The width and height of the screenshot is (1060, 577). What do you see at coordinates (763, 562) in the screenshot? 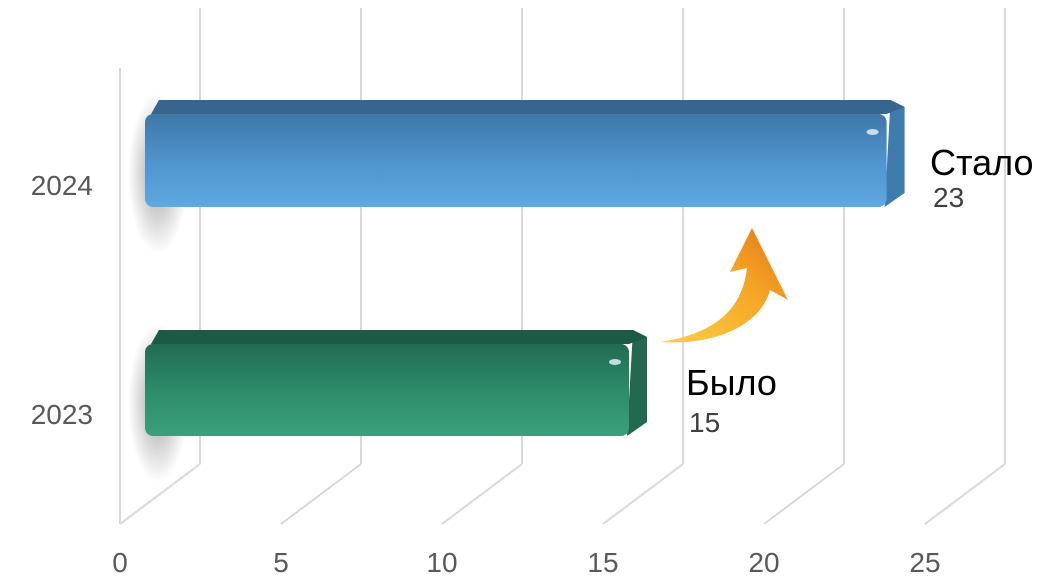
I see `x-tick-label: 20` at bounding box center [763, 562].